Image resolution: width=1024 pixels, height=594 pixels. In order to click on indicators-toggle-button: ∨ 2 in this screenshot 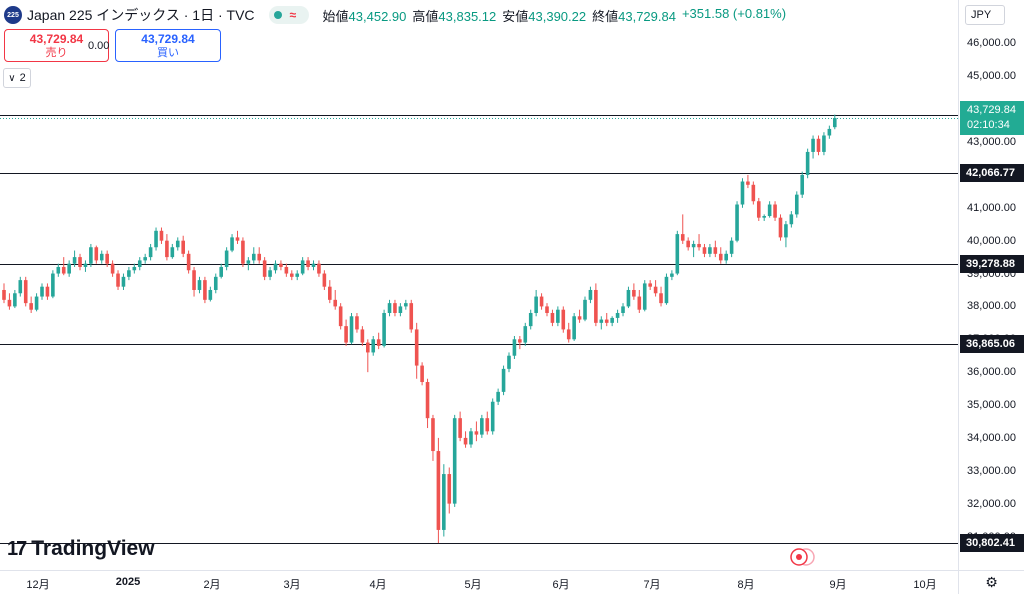, I will do `click(17, 78)`.